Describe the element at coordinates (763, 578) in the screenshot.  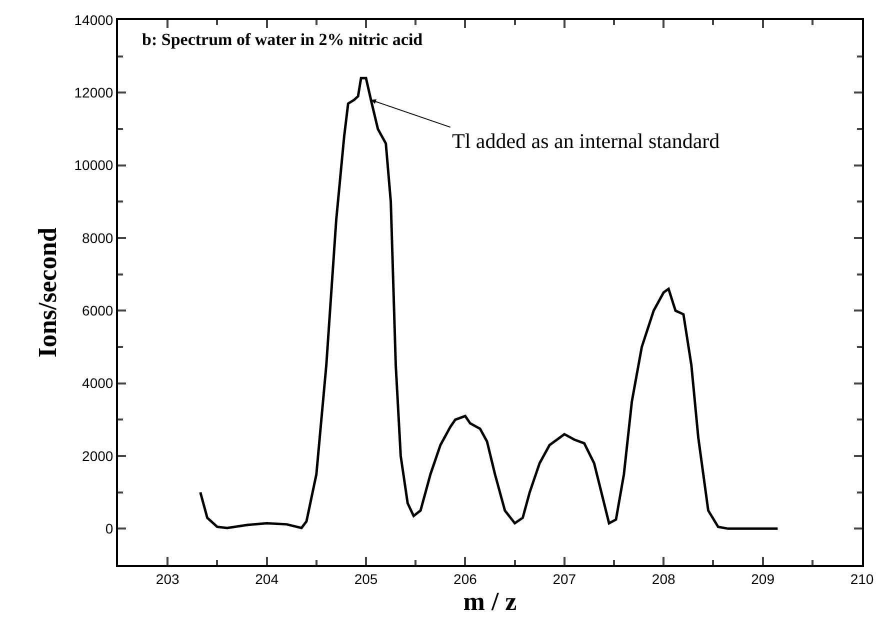
I see `x-tick-label: 209` at that location.